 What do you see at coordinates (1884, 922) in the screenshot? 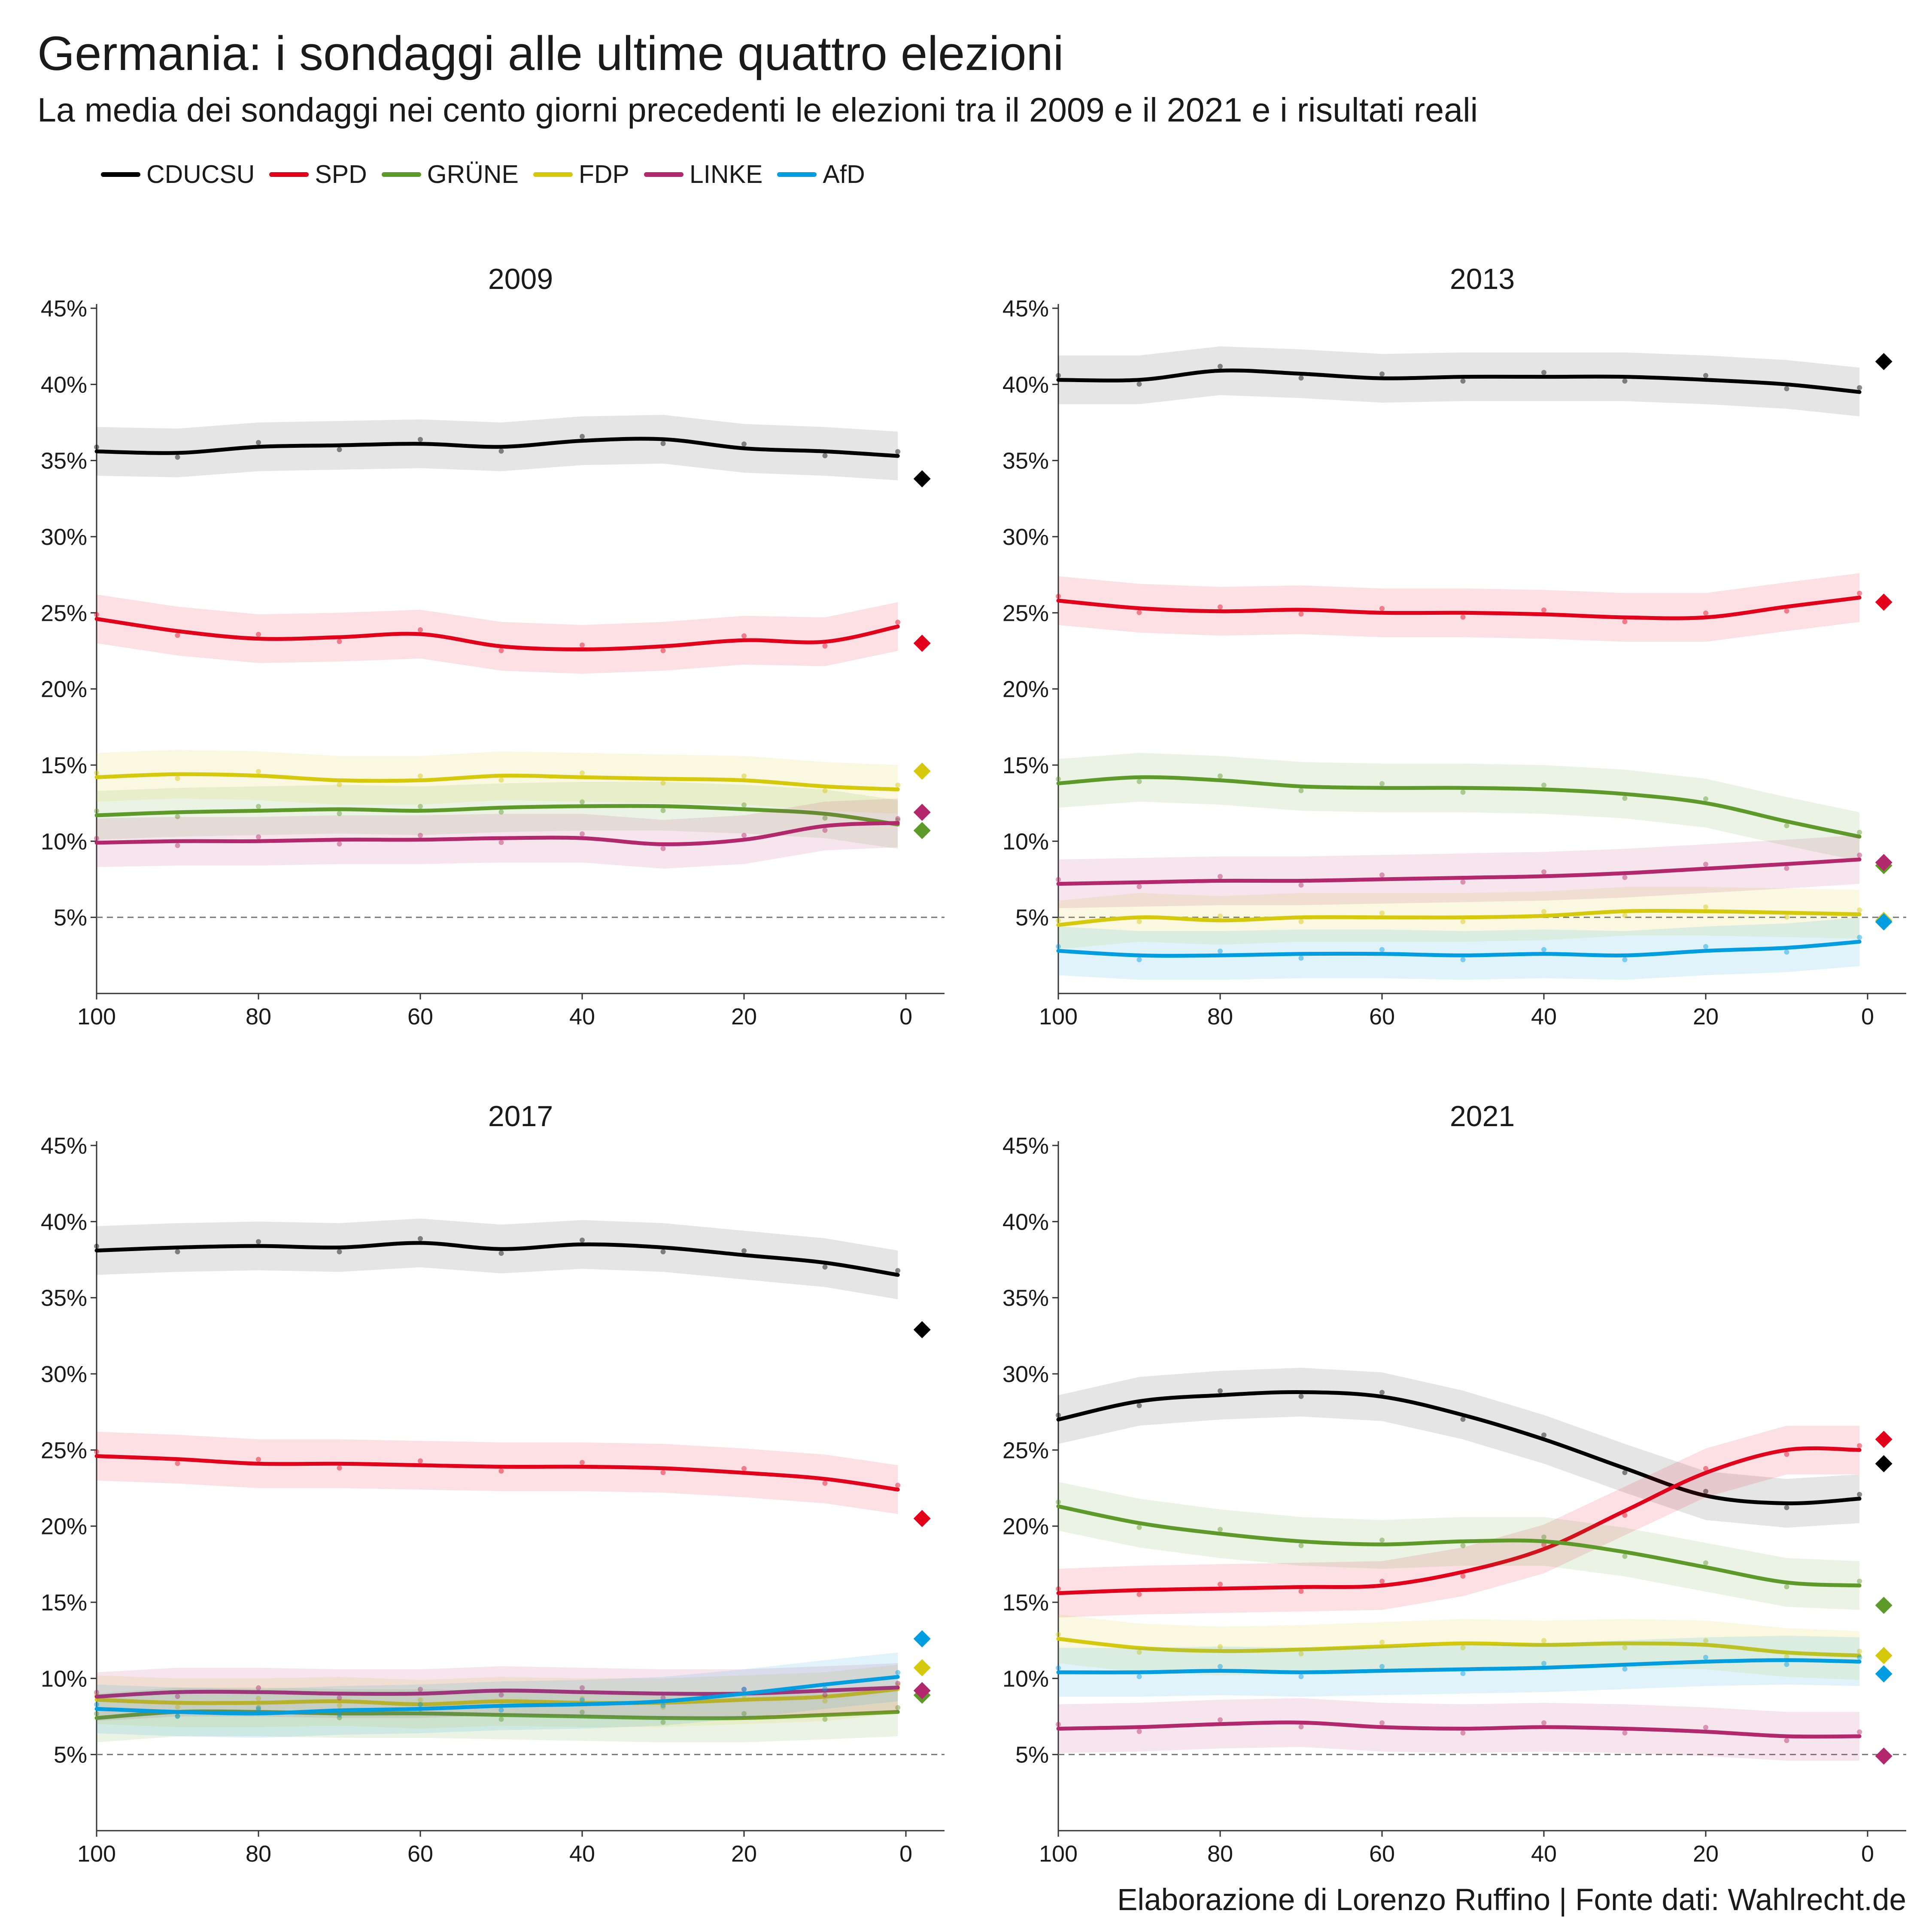
I see `result-marker-afd` at bounding box center [1884, 922].